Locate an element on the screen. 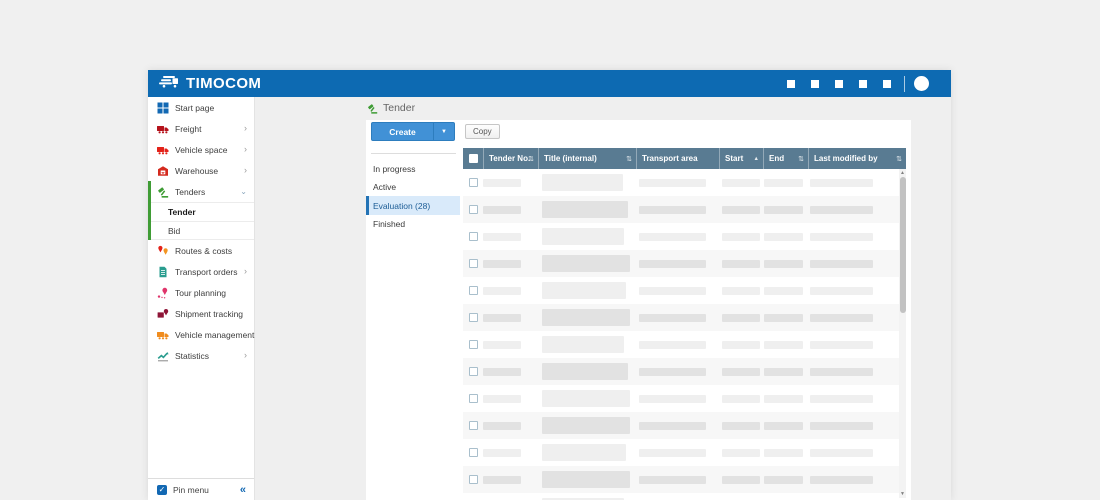  user-avatar is located at coordinates (921, 83).